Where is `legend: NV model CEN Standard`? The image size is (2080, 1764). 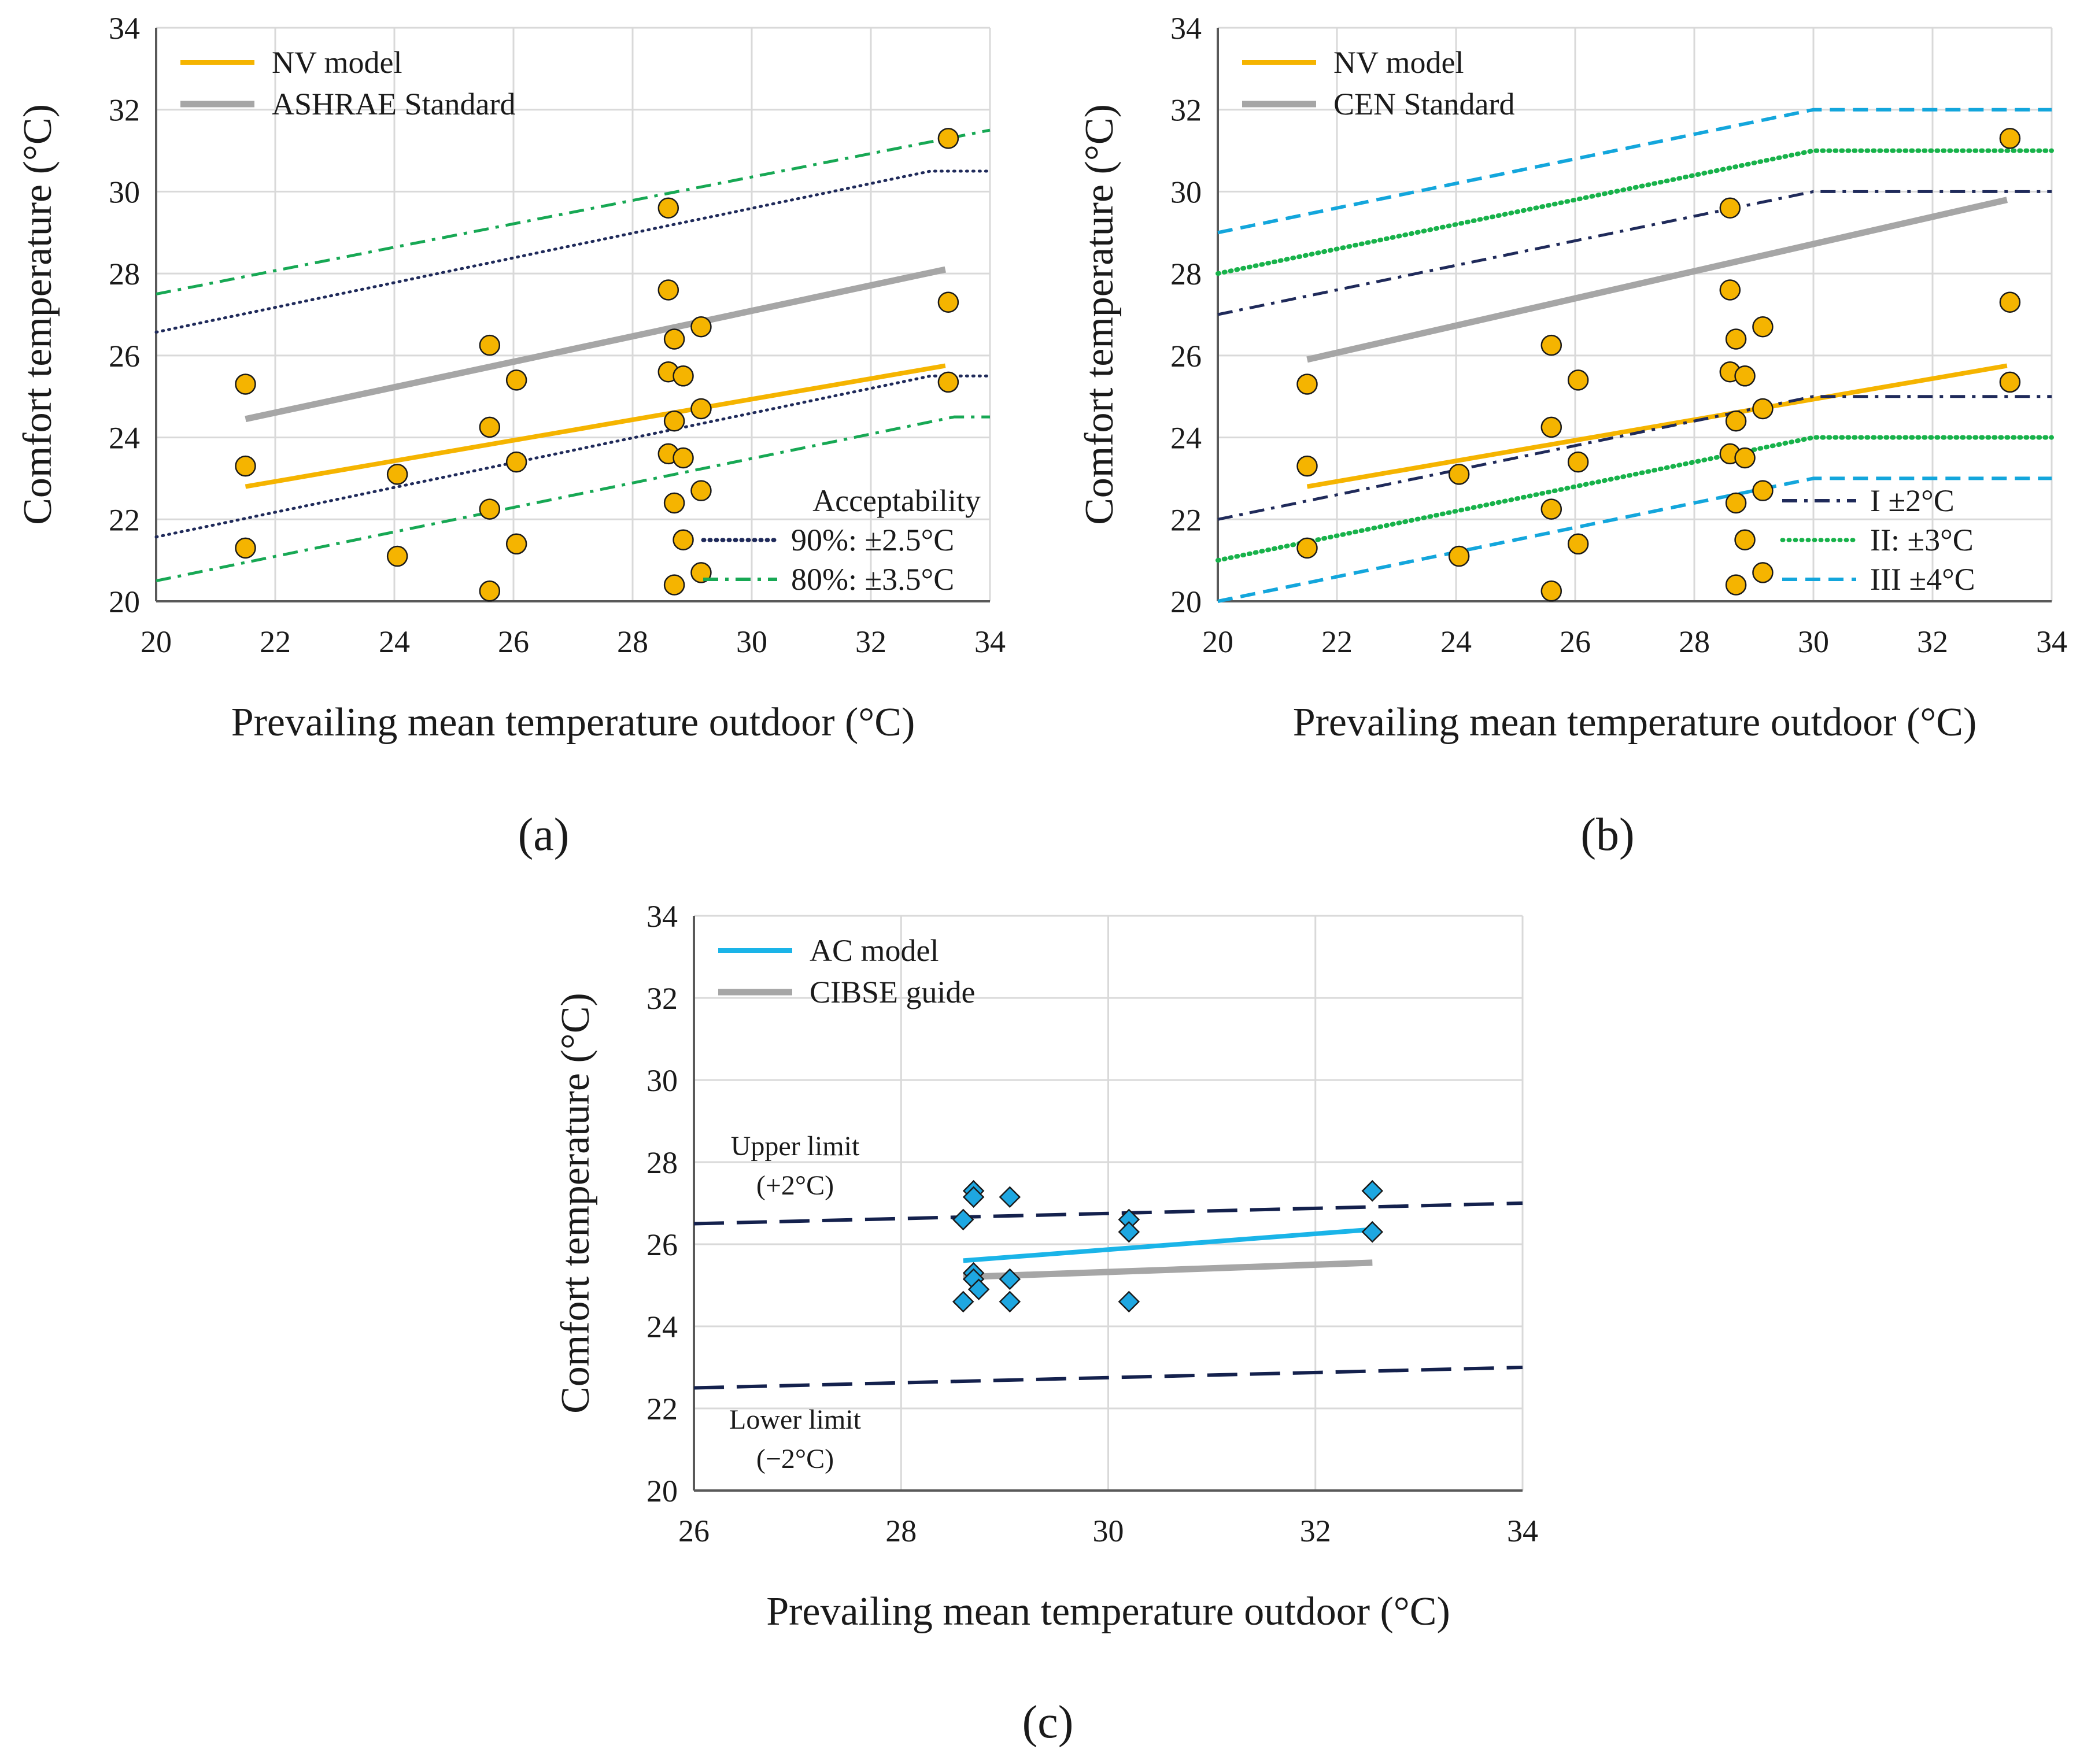 legend: NV model CEN Standard is located at coordinates (1378, 83).